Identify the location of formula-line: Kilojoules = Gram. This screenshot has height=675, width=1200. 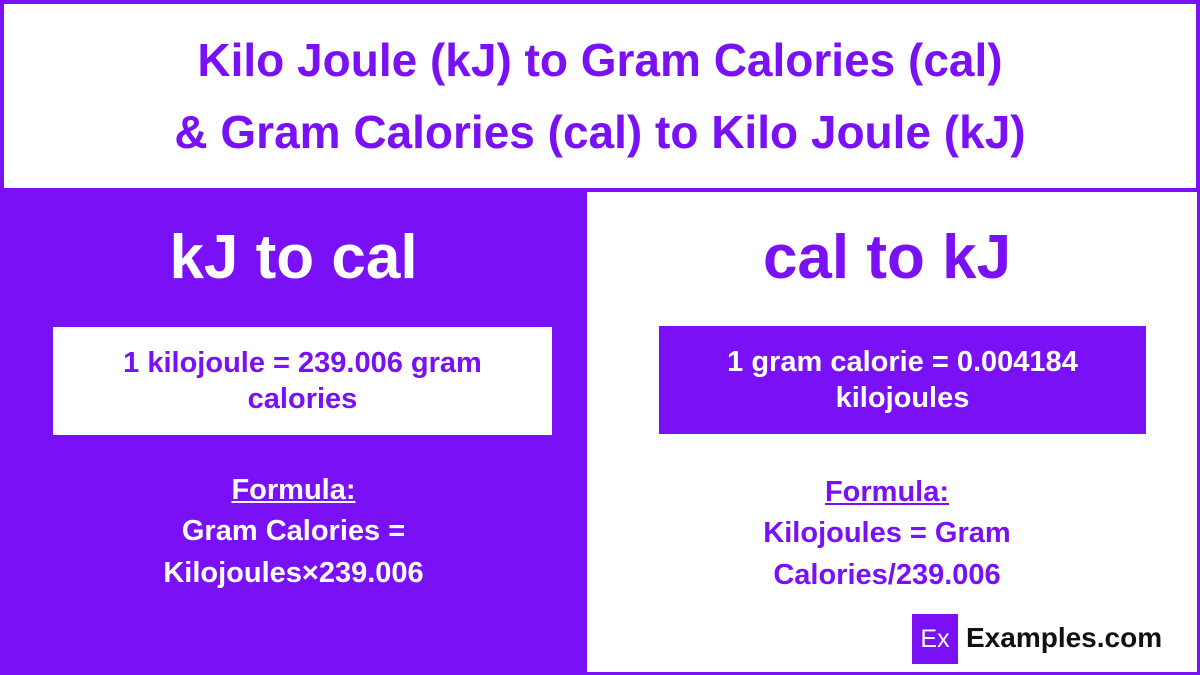
(887, 533).